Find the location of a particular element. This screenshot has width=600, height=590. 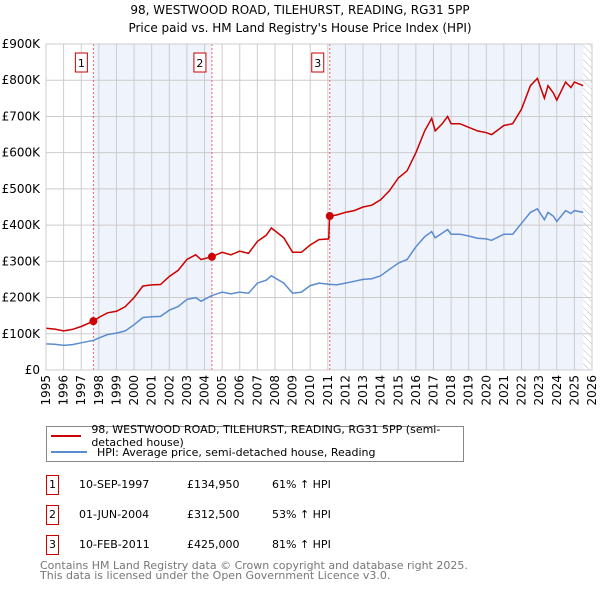

sale-hpi-diff: 61% ↑ HPI is located at coordinates (301, 484).